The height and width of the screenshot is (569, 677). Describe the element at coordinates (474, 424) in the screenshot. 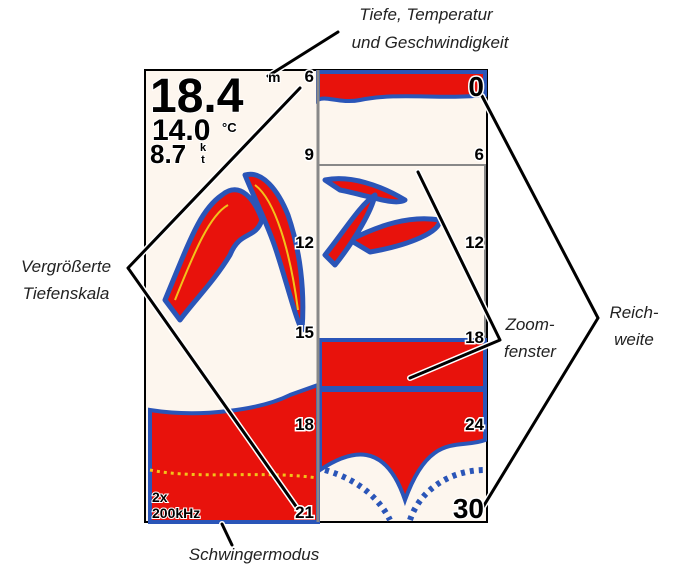

I see `range-scale-label: 24` at that location.